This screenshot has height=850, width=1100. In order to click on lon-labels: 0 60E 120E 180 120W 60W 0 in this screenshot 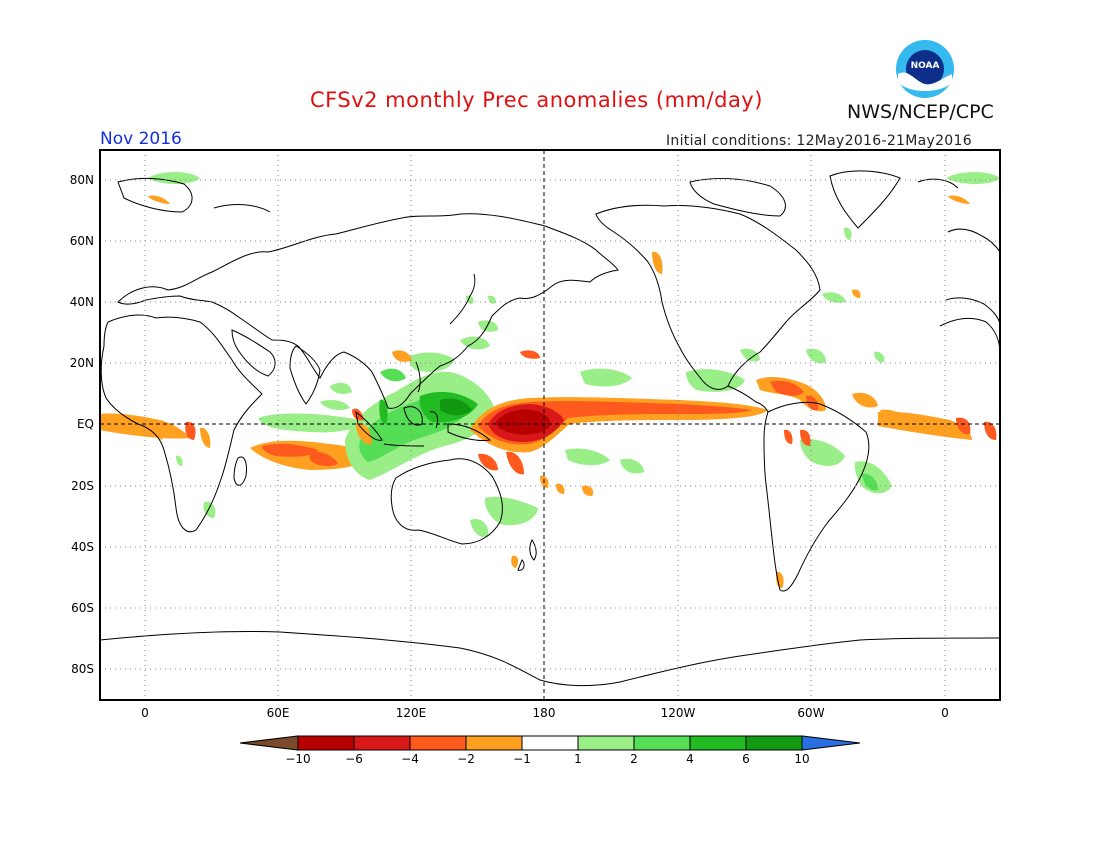, I will do `click(545, 713)`.